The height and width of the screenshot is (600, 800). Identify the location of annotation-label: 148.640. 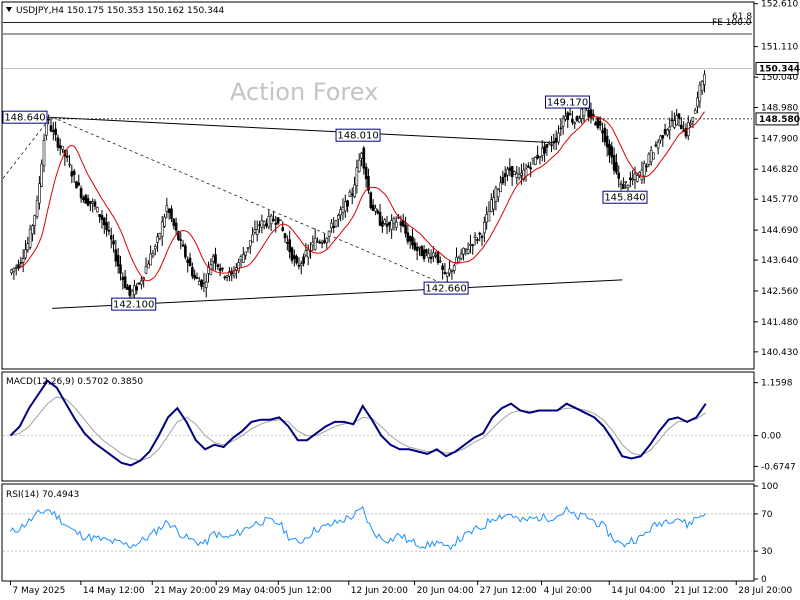
(24, 118).